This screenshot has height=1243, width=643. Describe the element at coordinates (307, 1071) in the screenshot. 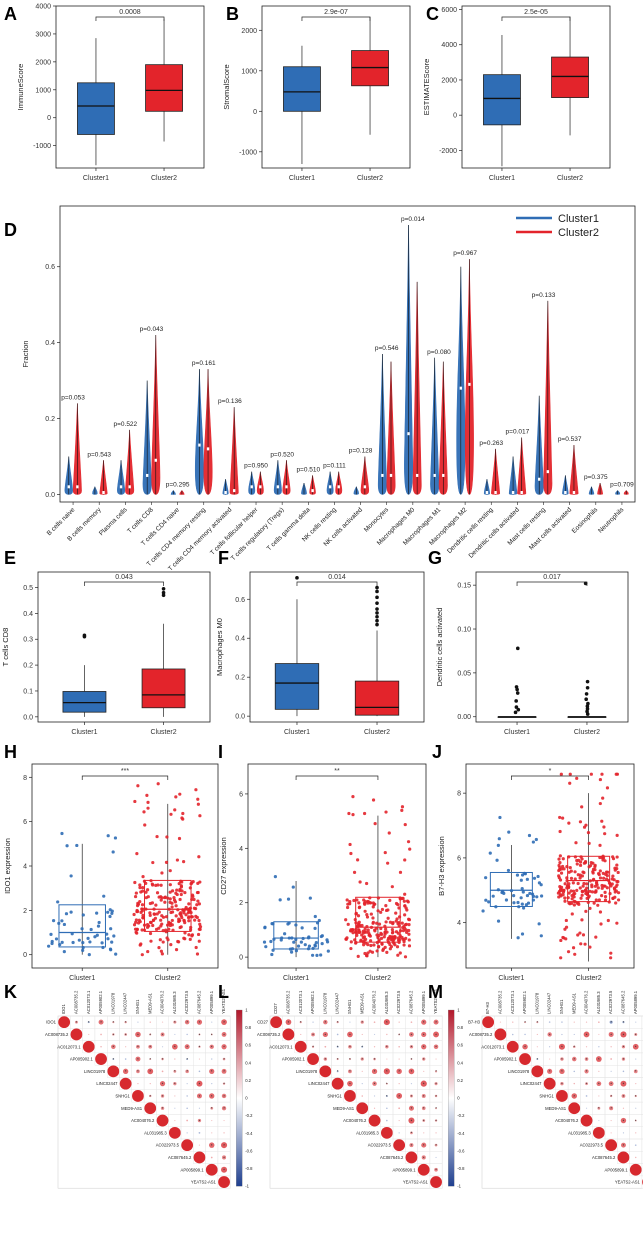

I see `corr-row-label: LINC01978` at that location.